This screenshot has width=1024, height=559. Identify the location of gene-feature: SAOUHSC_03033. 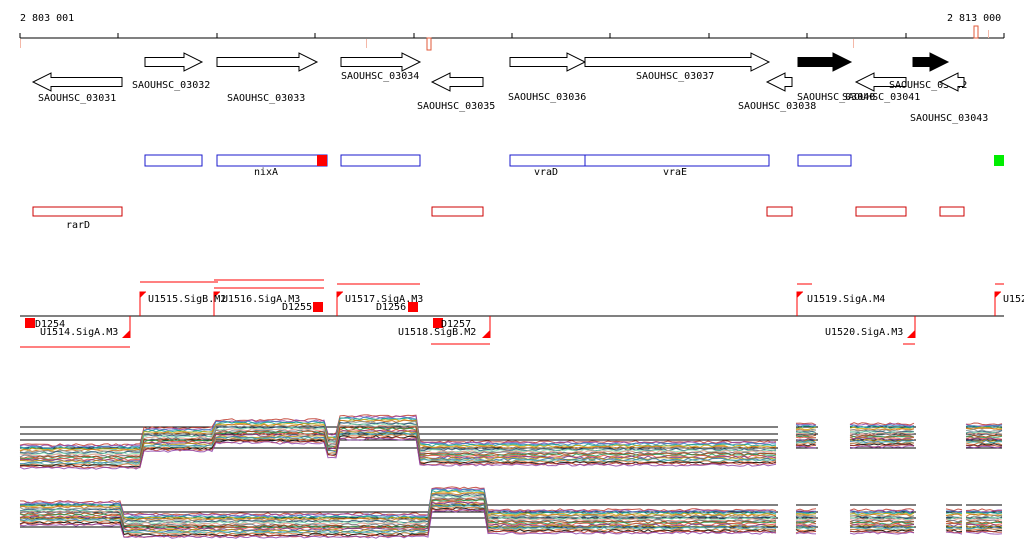
(267, 78).